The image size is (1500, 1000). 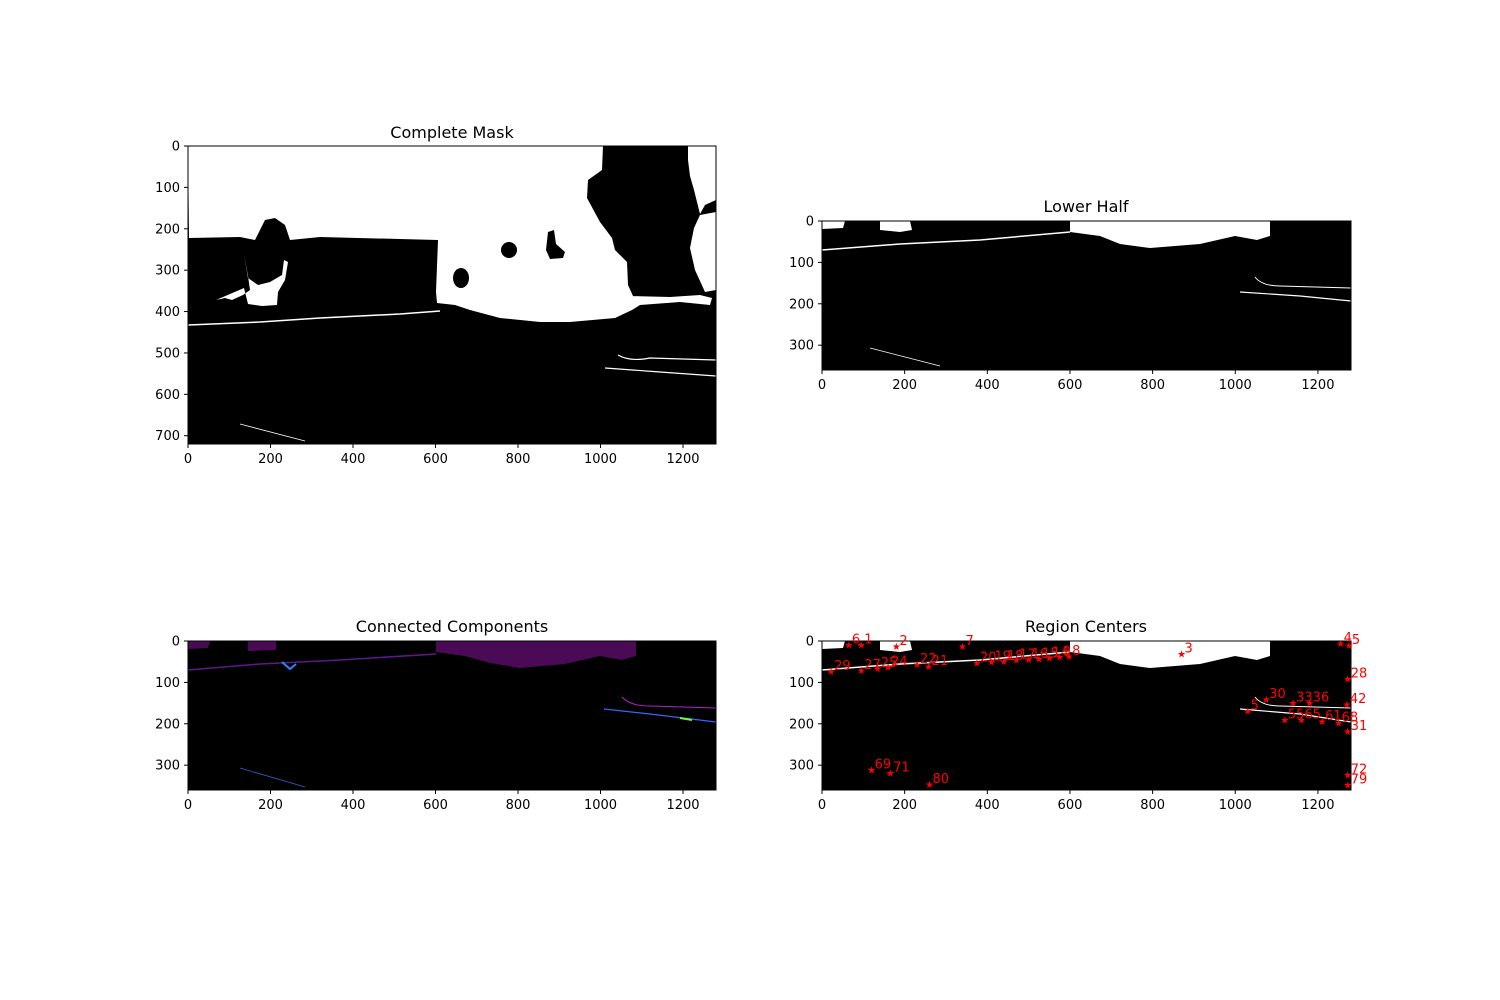 I want to click on center-label: 18, so click(x=1015, y=656).